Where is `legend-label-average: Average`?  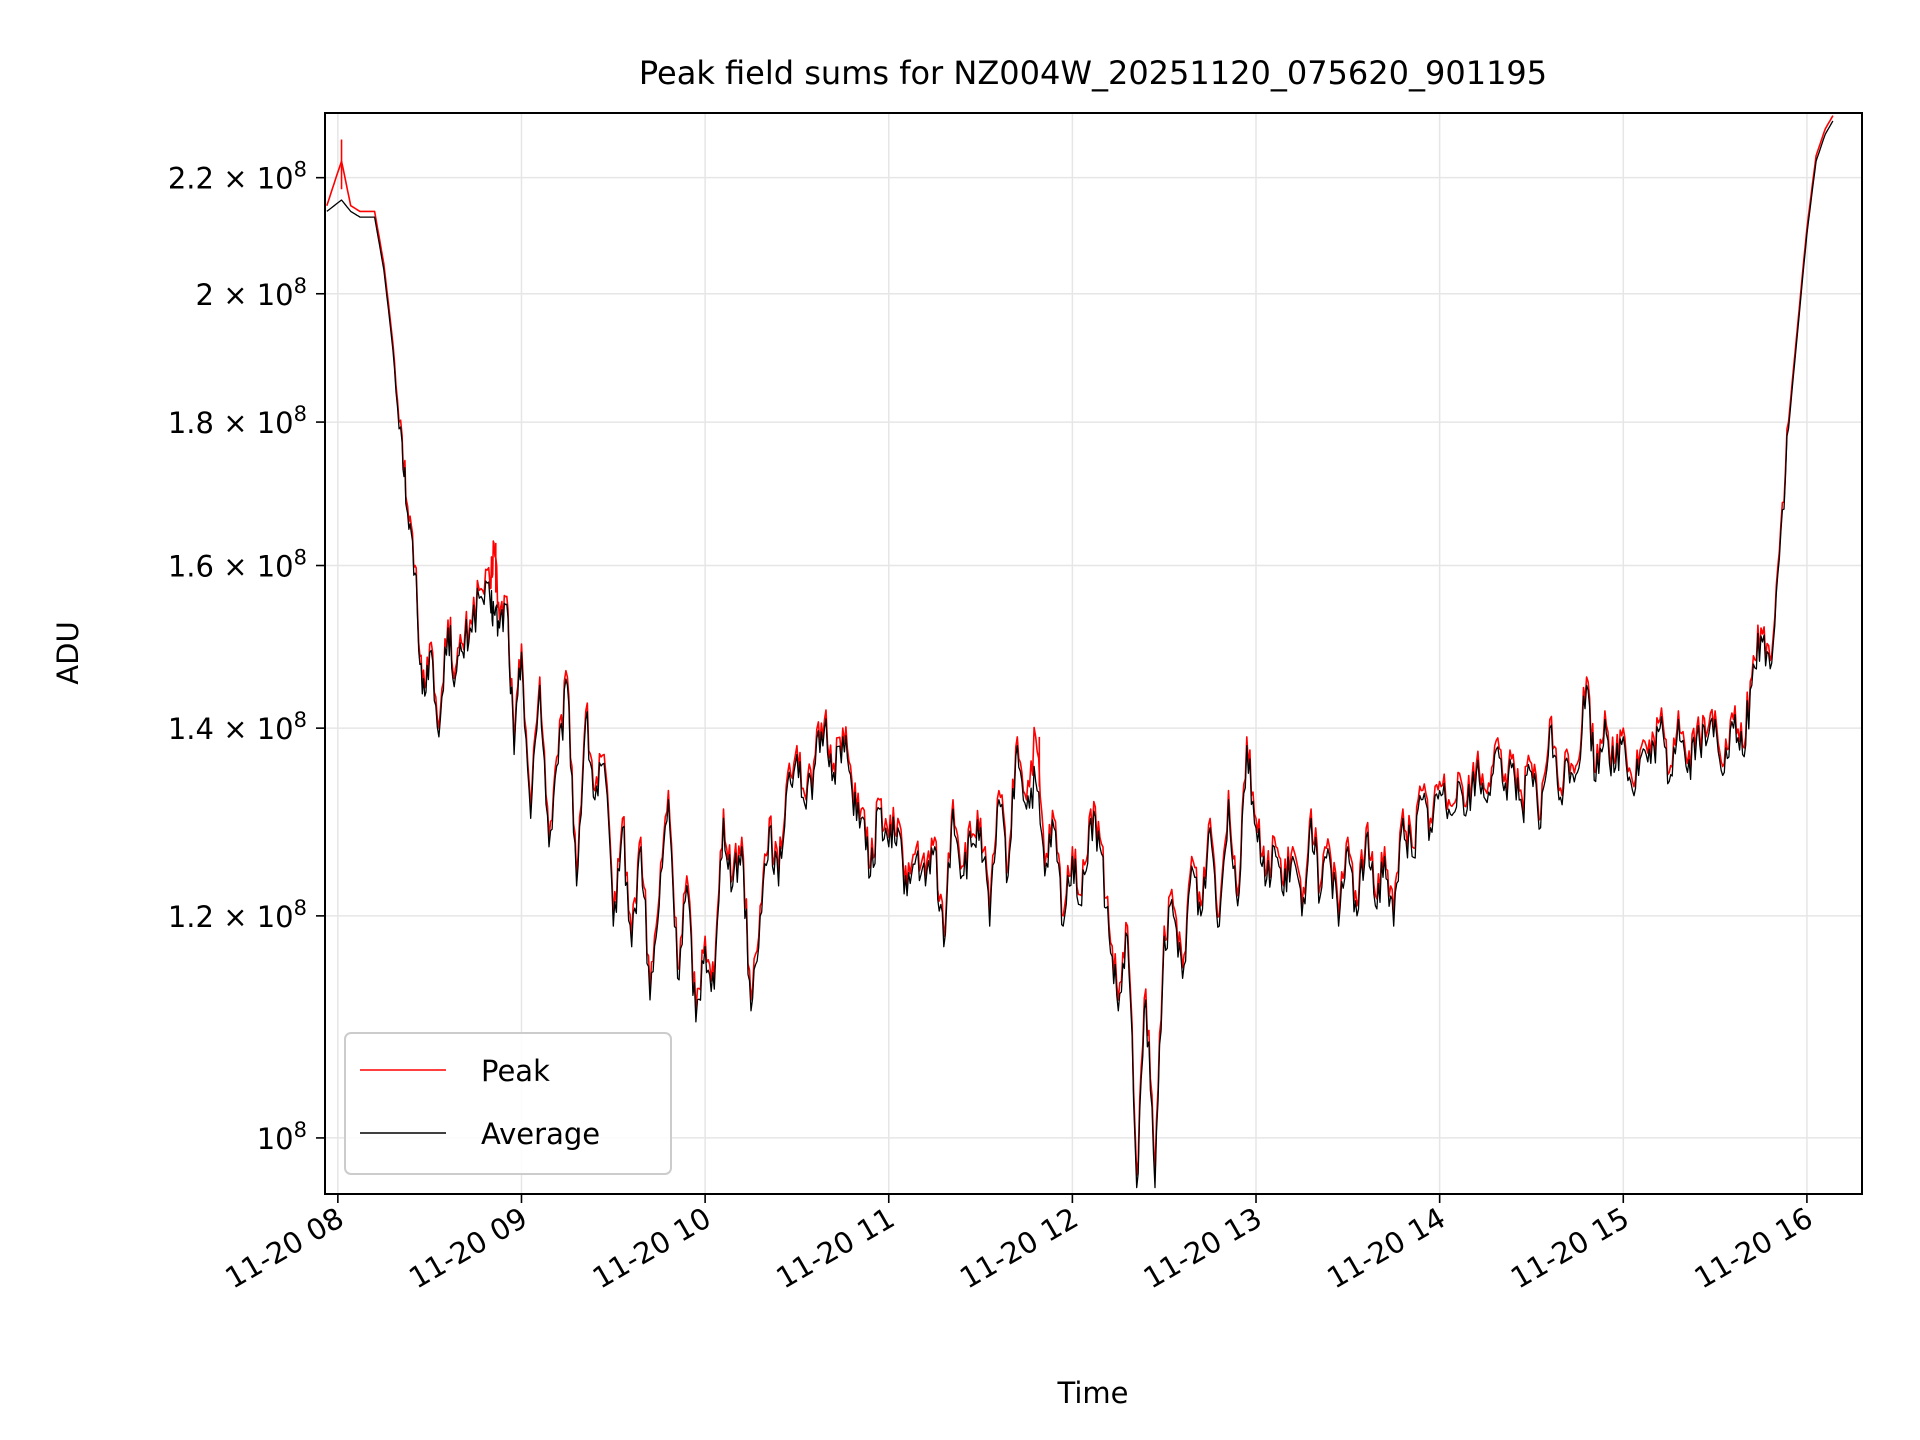 legend-label-average: Average is located at coordinates (540, 1134).